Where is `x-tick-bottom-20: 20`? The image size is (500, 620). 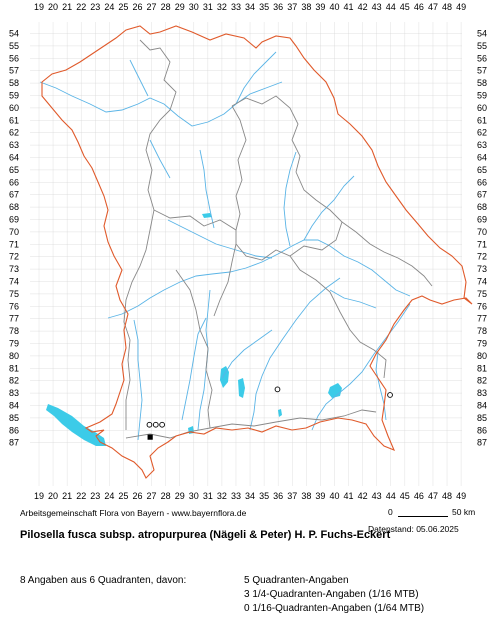
x-tick-bottom-20: 20 is located at coordinates (53, 495).